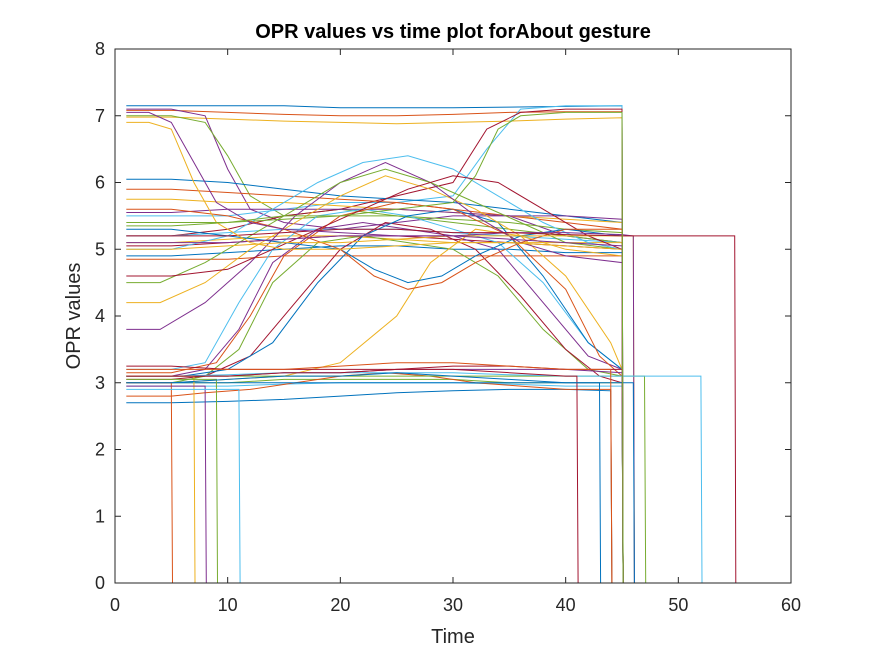  I want to click on x-tick-label-3: 30, so click(453, 605).